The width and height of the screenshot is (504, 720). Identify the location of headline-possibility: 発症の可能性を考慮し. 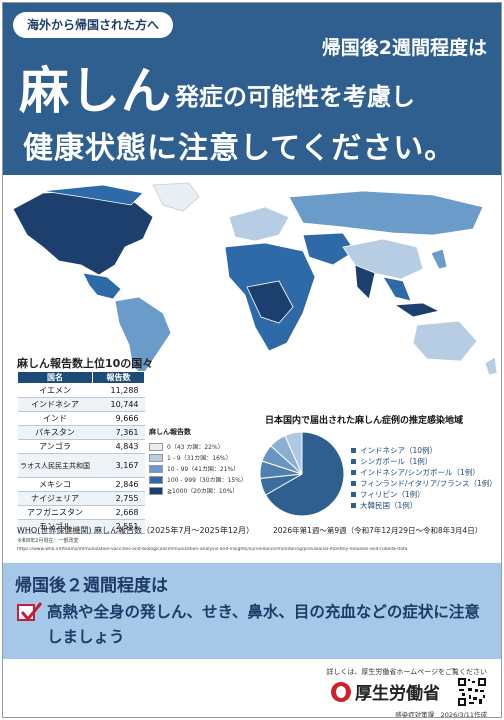
(295, 97).